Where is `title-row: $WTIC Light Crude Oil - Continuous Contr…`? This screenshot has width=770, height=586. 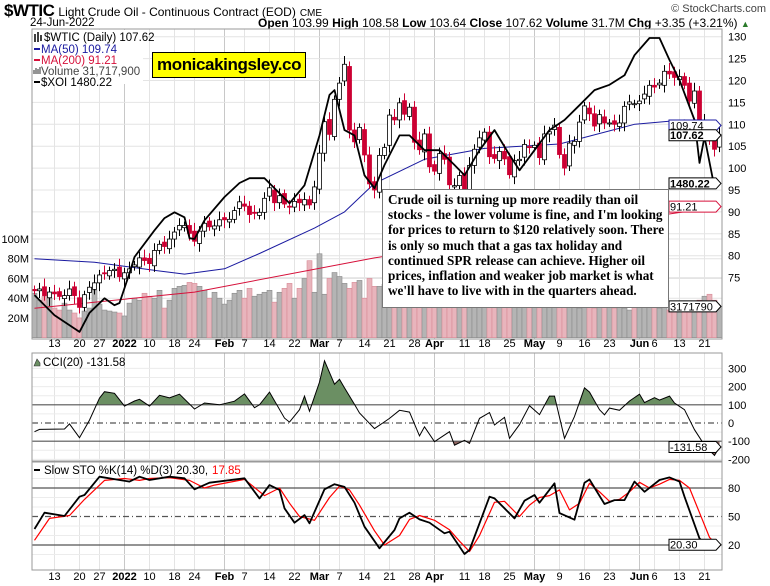
title-row: $WTIC Light Crude Oil - Continuous Contr… is located at coordinates (163, 11).